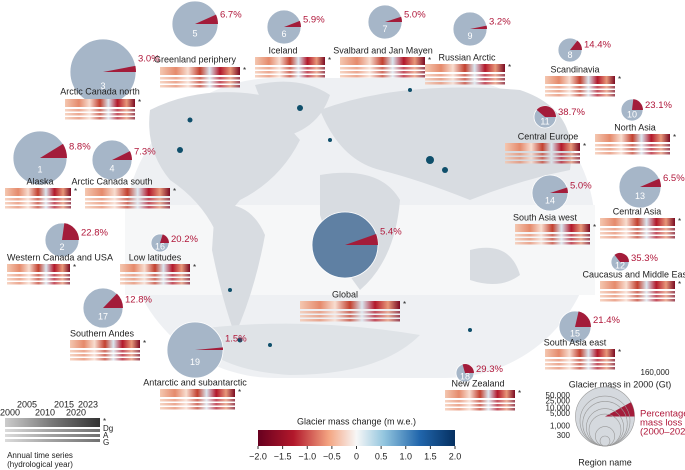 The image size is (685, 470). I want to click on year-label: 2020, so click(76, 412).